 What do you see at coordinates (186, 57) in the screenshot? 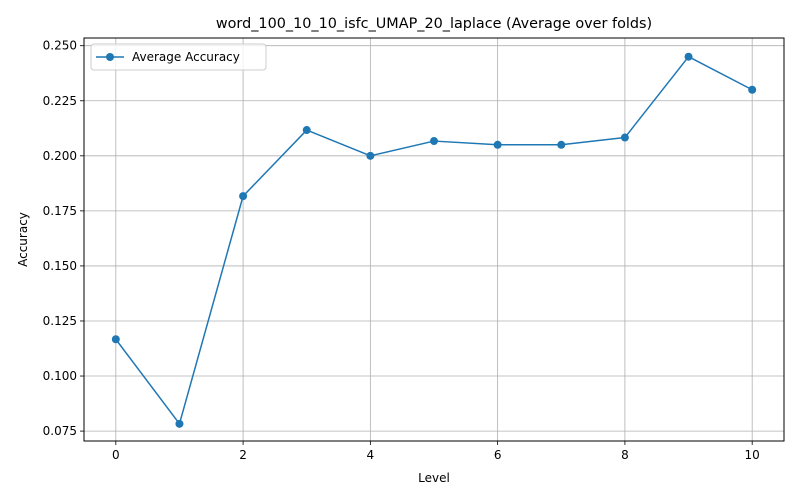
I see `legend-label: Average Accuracy` at bounding box center [186, 57].